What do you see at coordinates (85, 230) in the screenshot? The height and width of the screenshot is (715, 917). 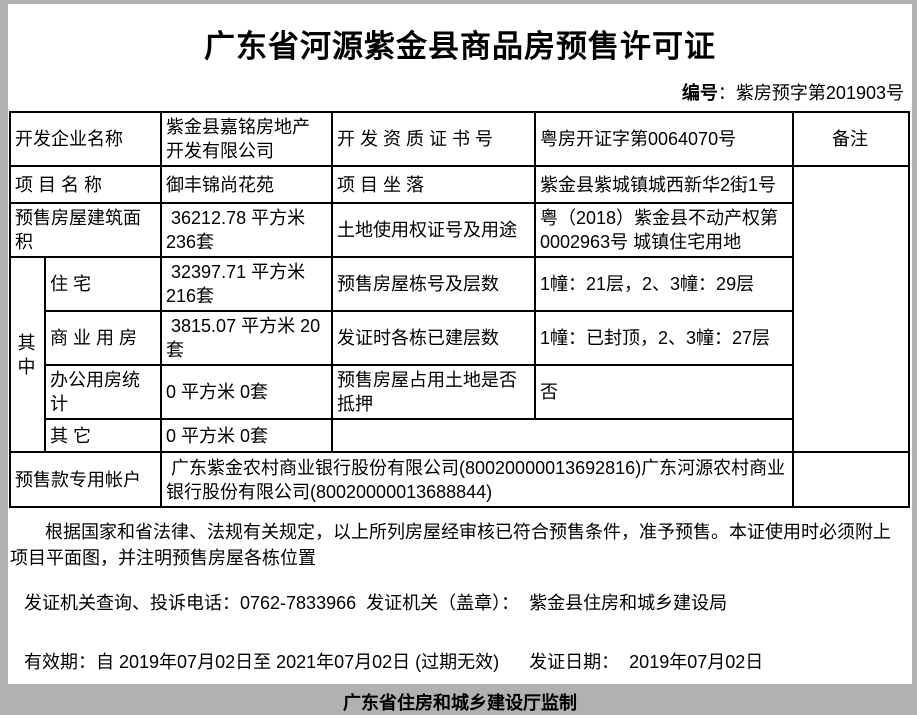 I see `presale-area-label: 预售房屋建筑面积` at bounding box center [85, 230].